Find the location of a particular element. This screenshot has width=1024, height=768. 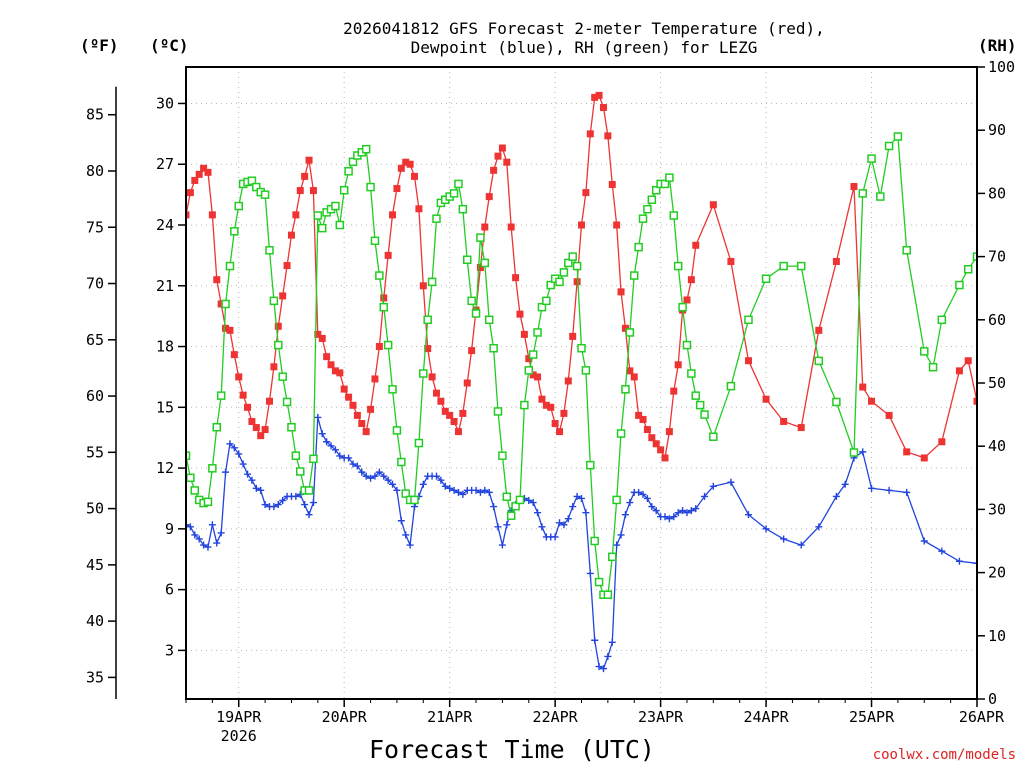

rh-unit-label: (RH) is located at coordinates (997, 45).